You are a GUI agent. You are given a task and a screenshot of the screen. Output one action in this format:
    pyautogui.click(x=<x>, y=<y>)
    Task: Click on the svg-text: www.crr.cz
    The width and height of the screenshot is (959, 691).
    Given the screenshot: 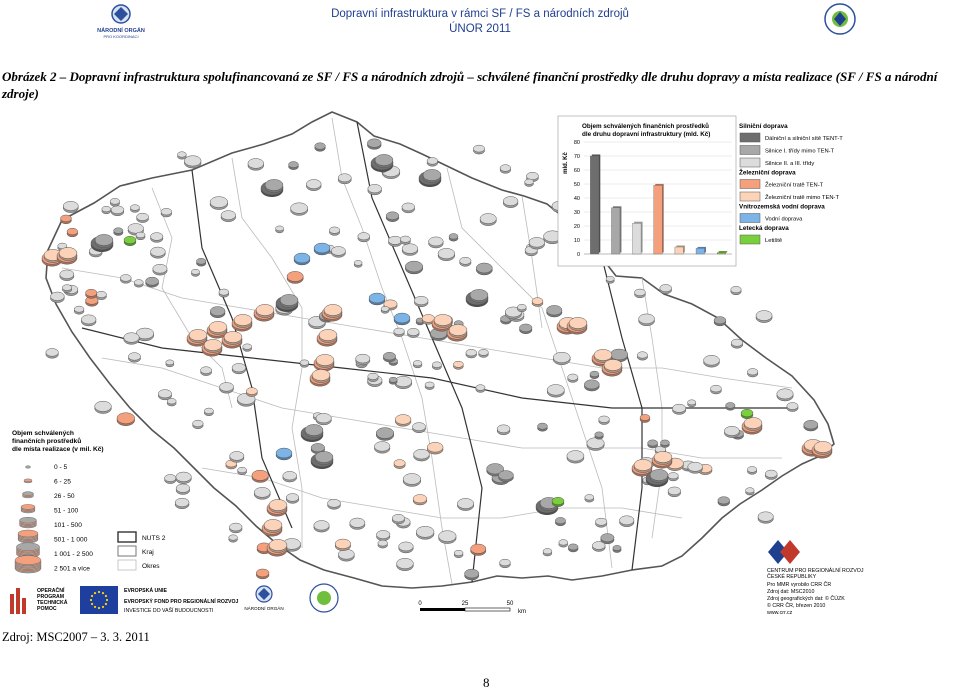 What is the action you would take?
    pyautogui.click(x=780, y=613)
    